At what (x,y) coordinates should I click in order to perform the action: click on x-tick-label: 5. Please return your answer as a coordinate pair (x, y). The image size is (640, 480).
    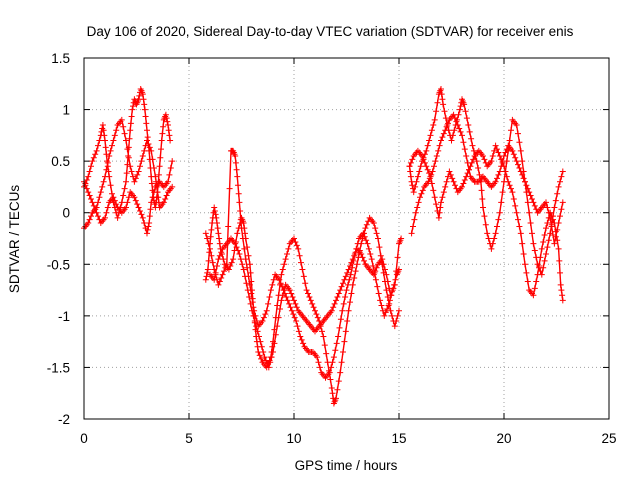
    Looking at the image, I should click on (189, 438).